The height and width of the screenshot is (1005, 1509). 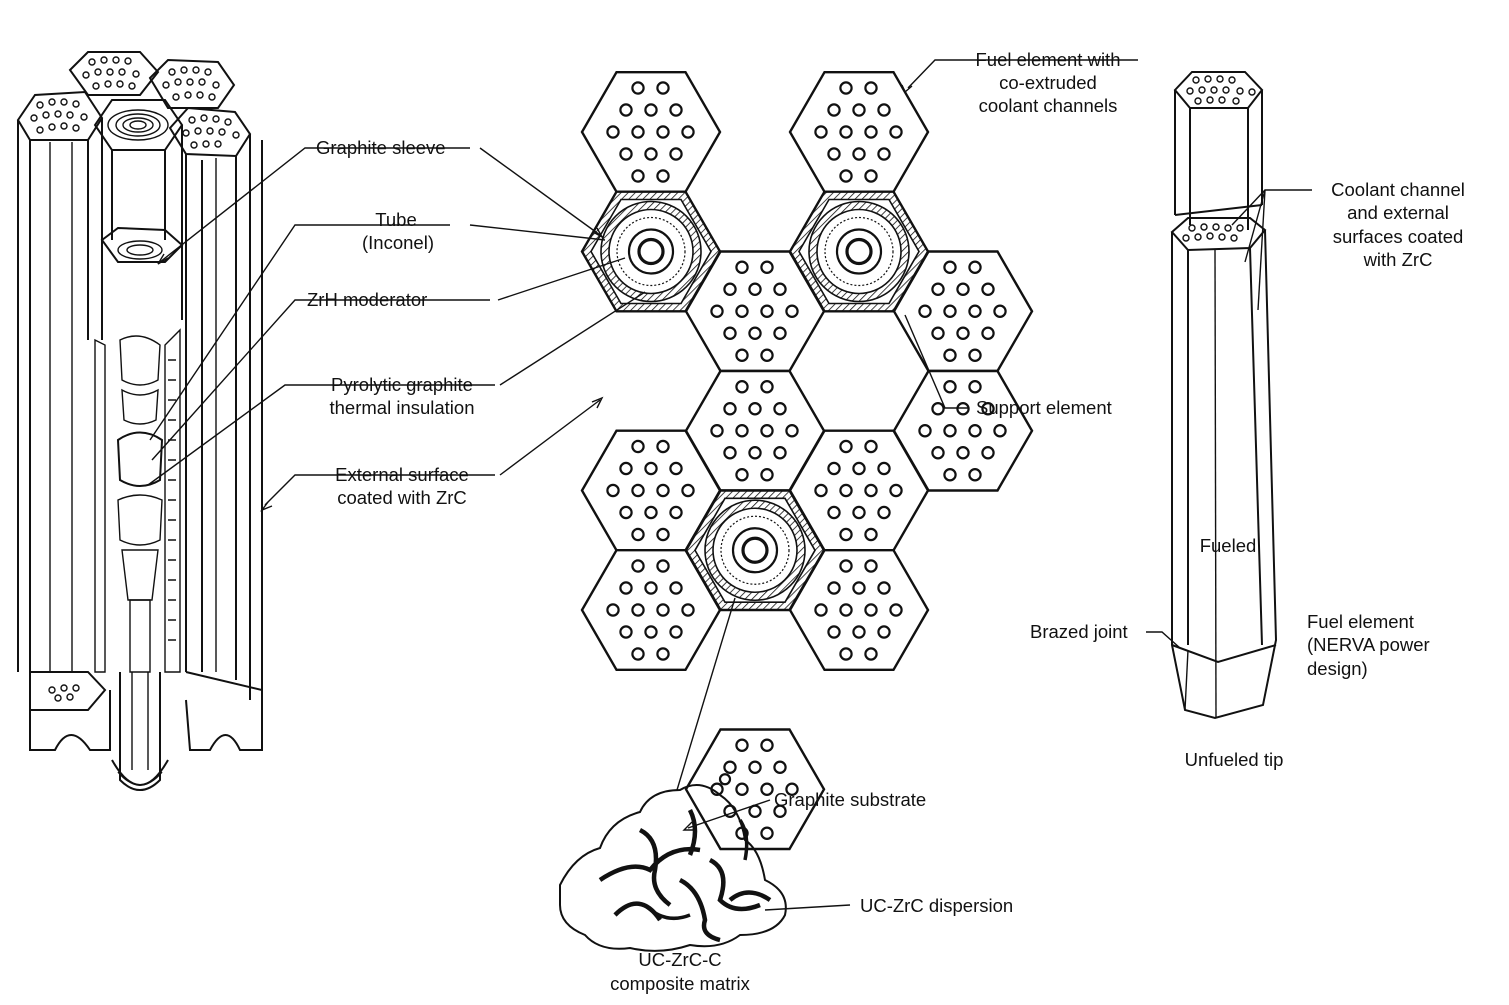 What do you see at coordinates (192, 83) in the screenshot?
I see `top-face-right` at bounding box center [192, 83].